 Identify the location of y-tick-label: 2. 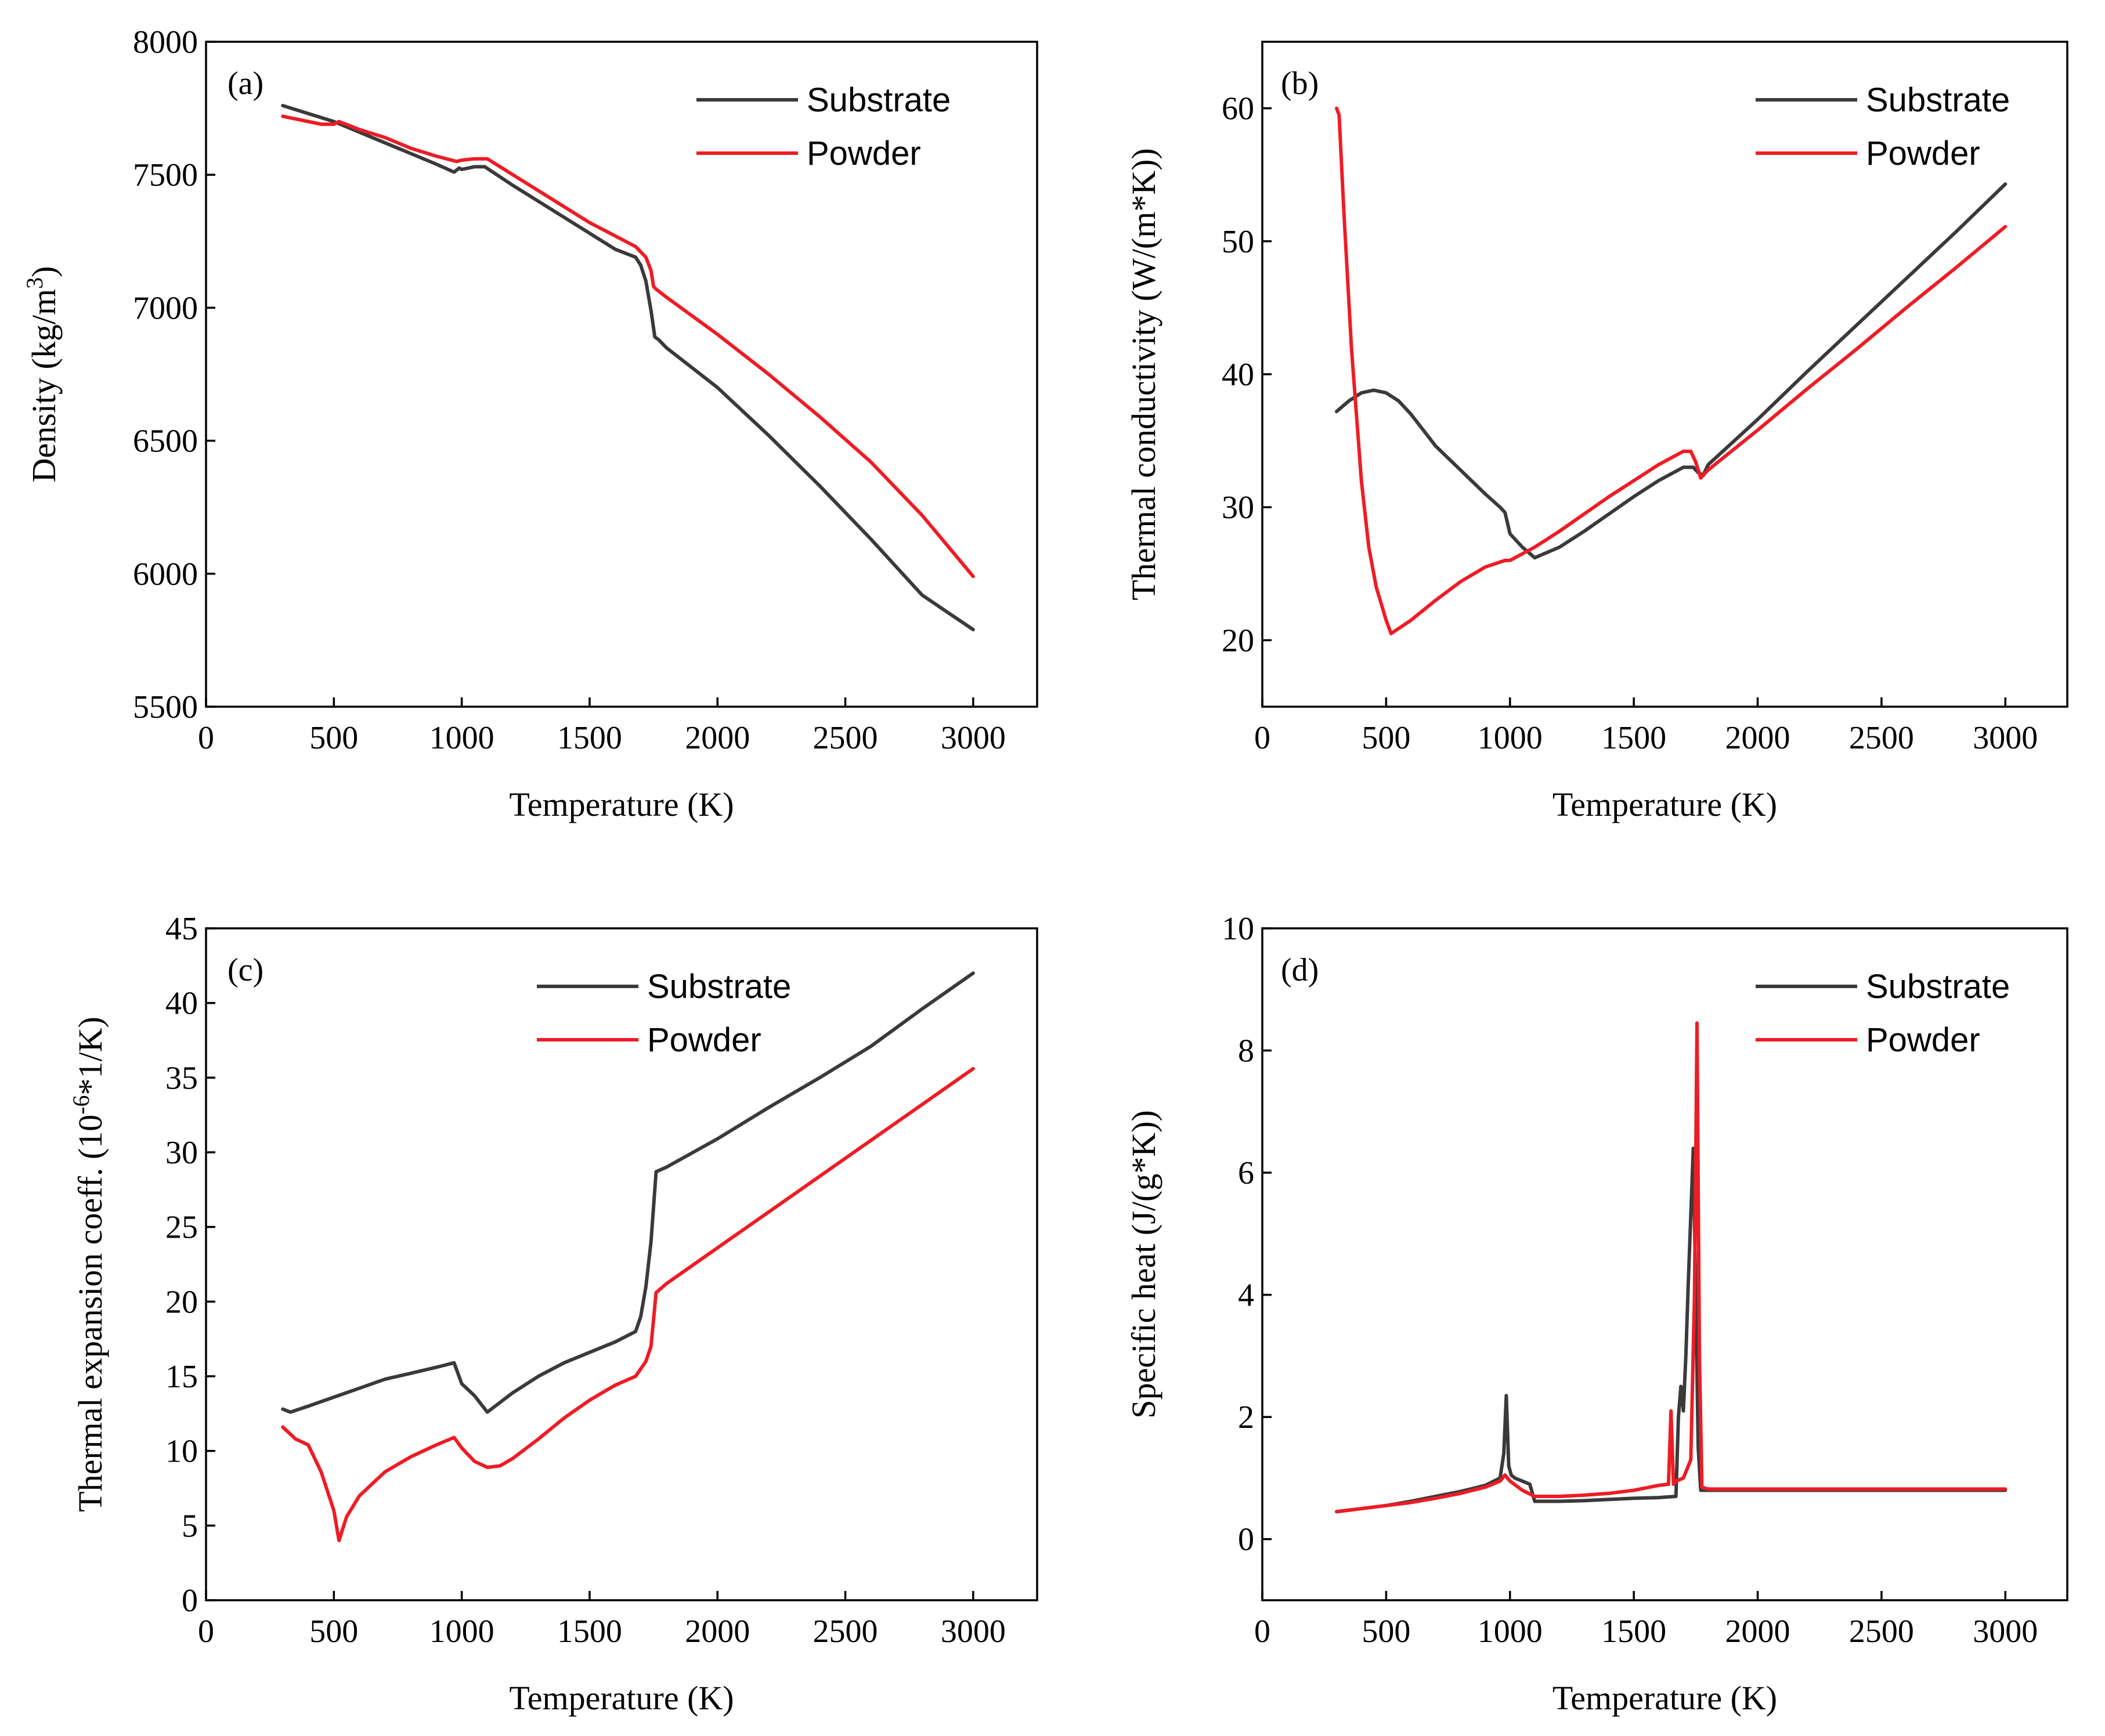
(1246, 1417).